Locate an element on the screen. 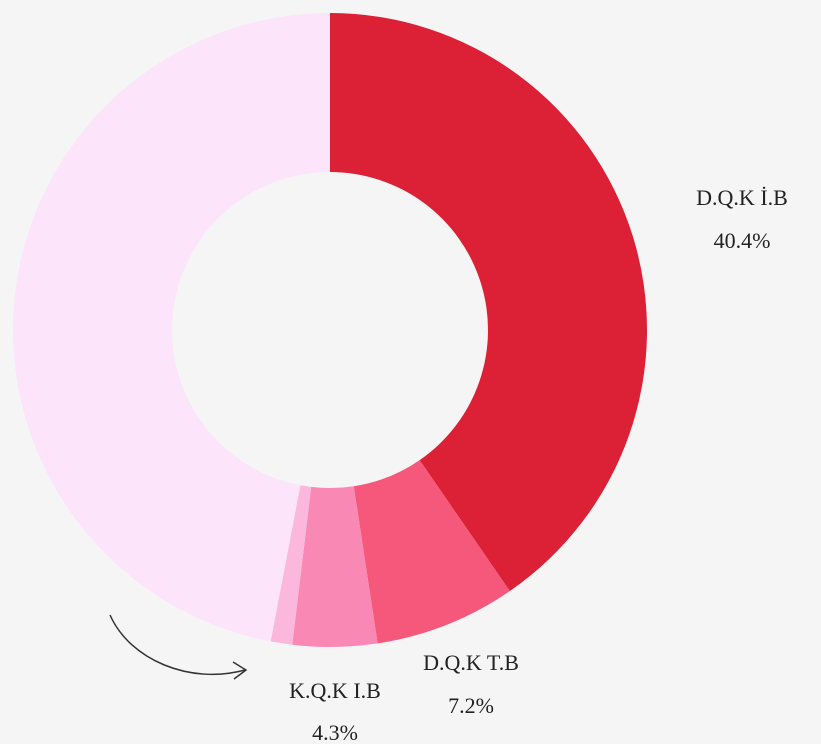 The width and height of the screenshot is (821, 744). slice-label: K.Q.K I.B is located at coordinates (335, 690).